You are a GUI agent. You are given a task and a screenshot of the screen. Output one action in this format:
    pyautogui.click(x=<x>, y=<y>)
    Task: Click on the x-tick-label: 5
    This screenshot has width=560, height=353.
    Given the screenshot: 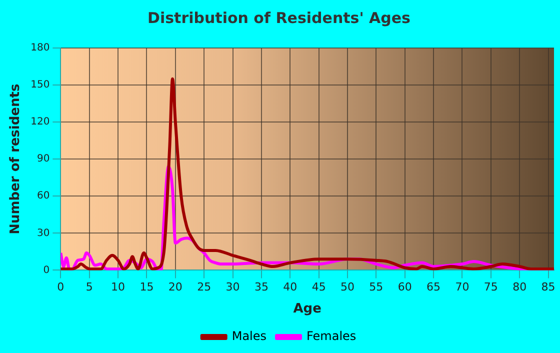 What is the action you would take?
    pyautogui.click(x=89, y=287)
    